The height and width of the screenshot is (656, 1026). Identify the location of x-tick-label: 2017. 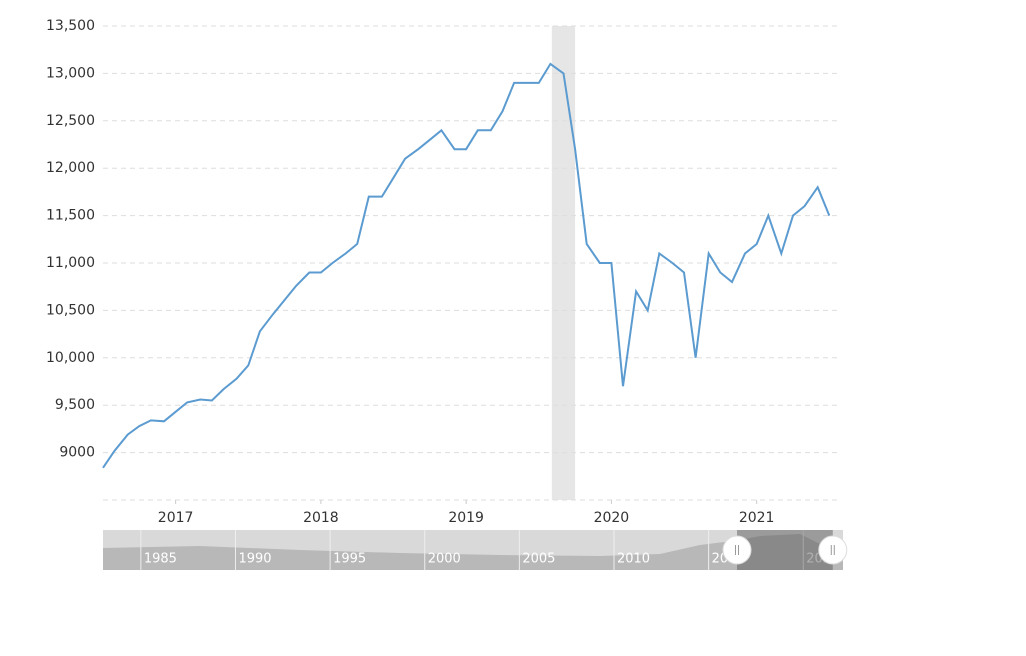
(176, 518).